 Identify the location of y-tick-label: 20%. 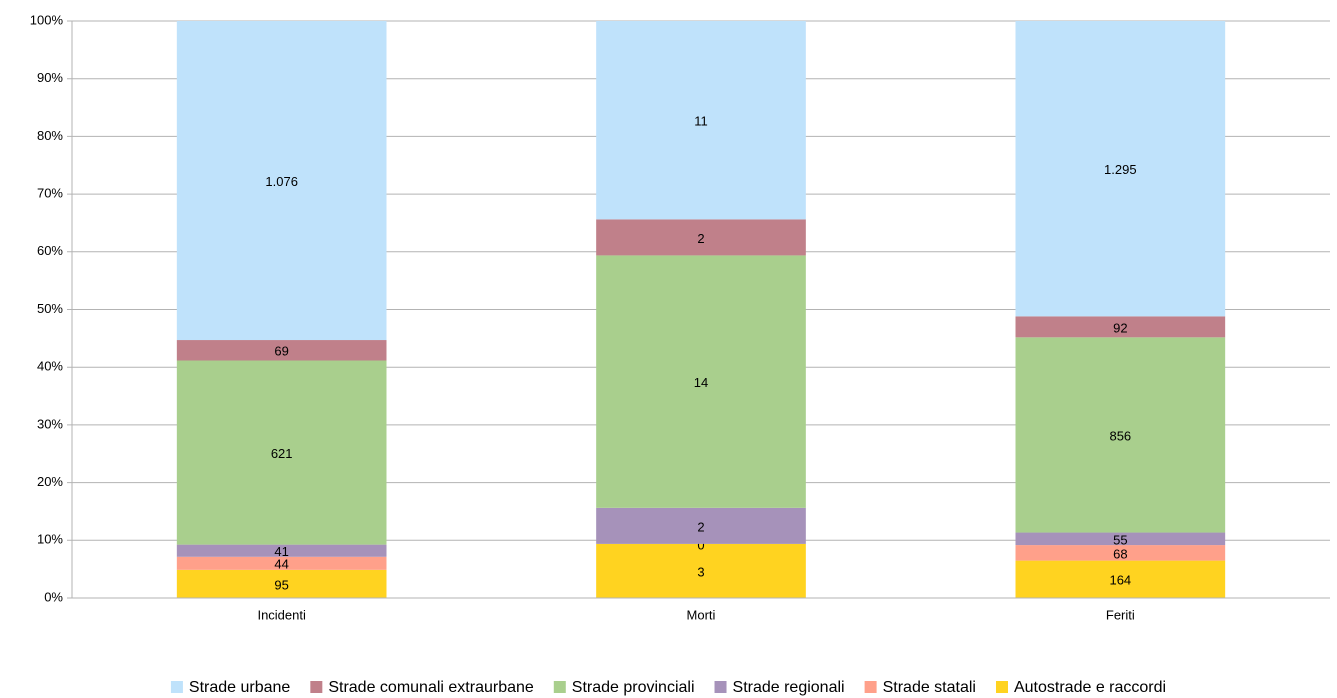
(50, 481).